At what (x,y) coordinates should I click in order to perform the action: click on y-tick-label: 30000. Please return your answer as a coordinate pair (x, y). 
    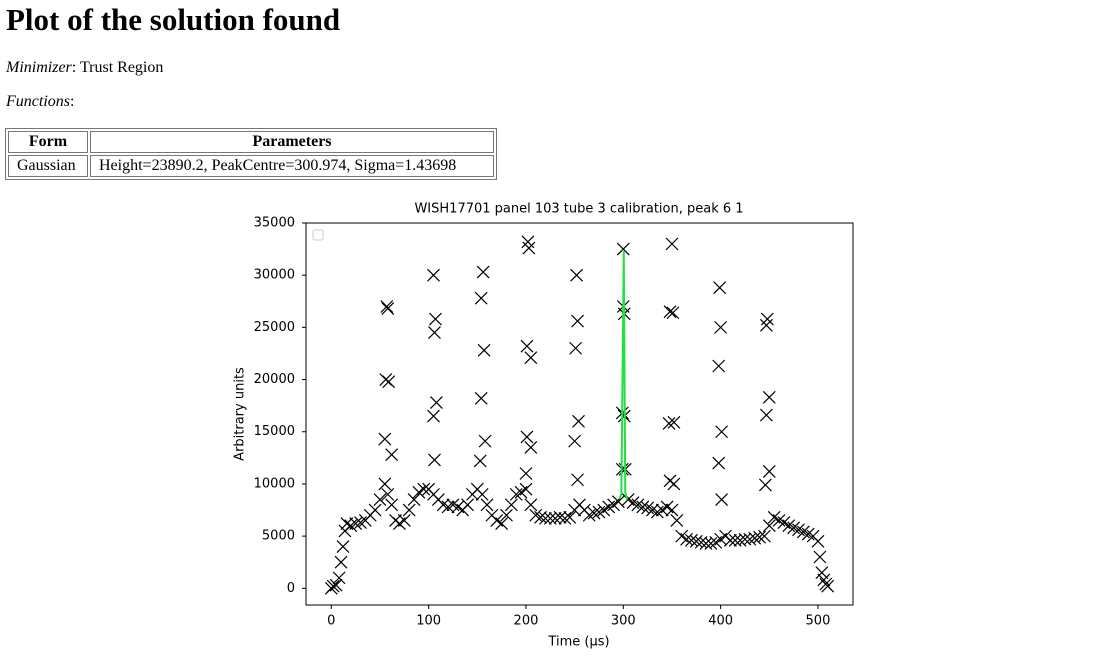
    Looking at the image, I should click on (274, 275).